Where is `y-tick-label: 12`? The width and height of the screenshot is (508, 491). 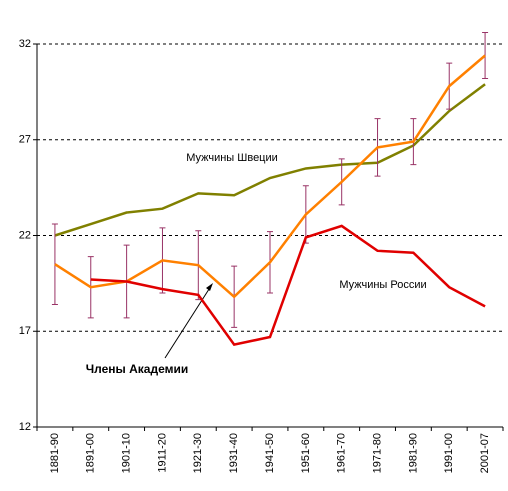 y-tick-label: 12 is located at coordinates (25, 427).